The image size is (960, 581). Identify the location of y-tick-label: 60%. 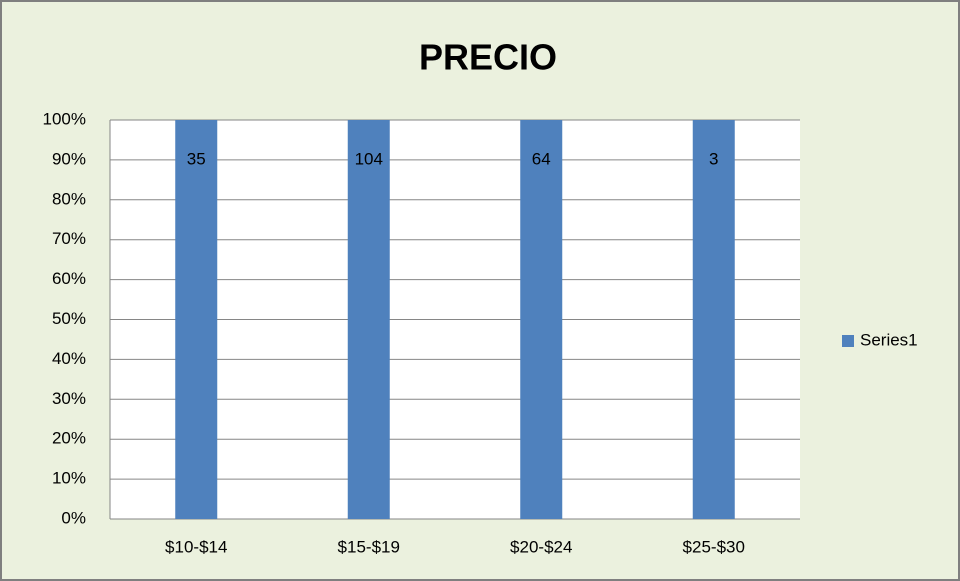
(69, 278).